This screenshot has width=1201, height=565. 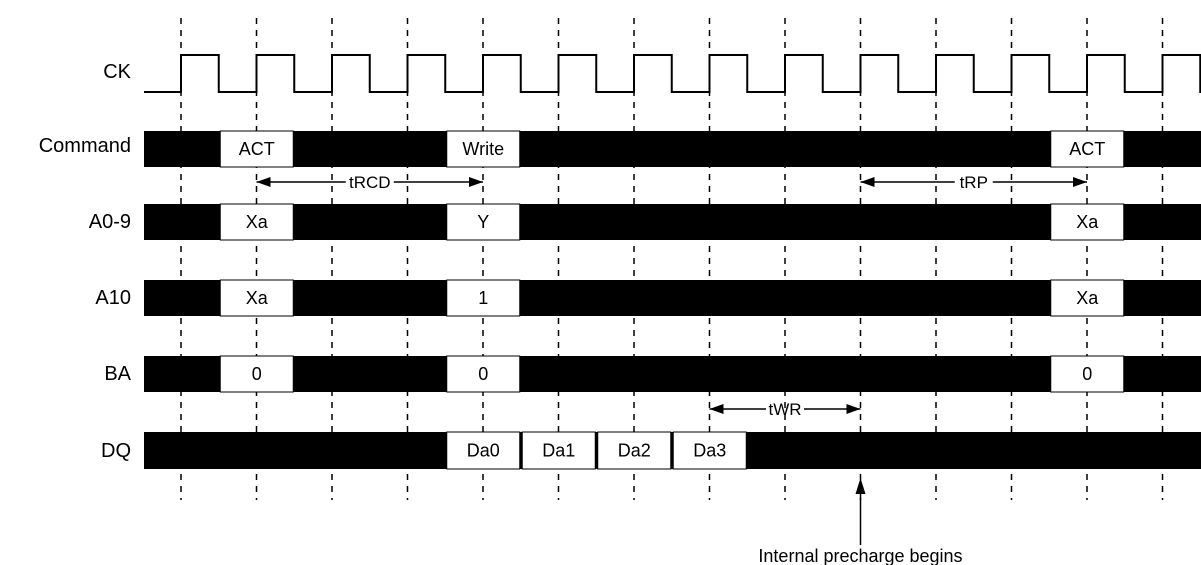 I want to click on signal-box-label: Da1, so click(x=558, y=451).